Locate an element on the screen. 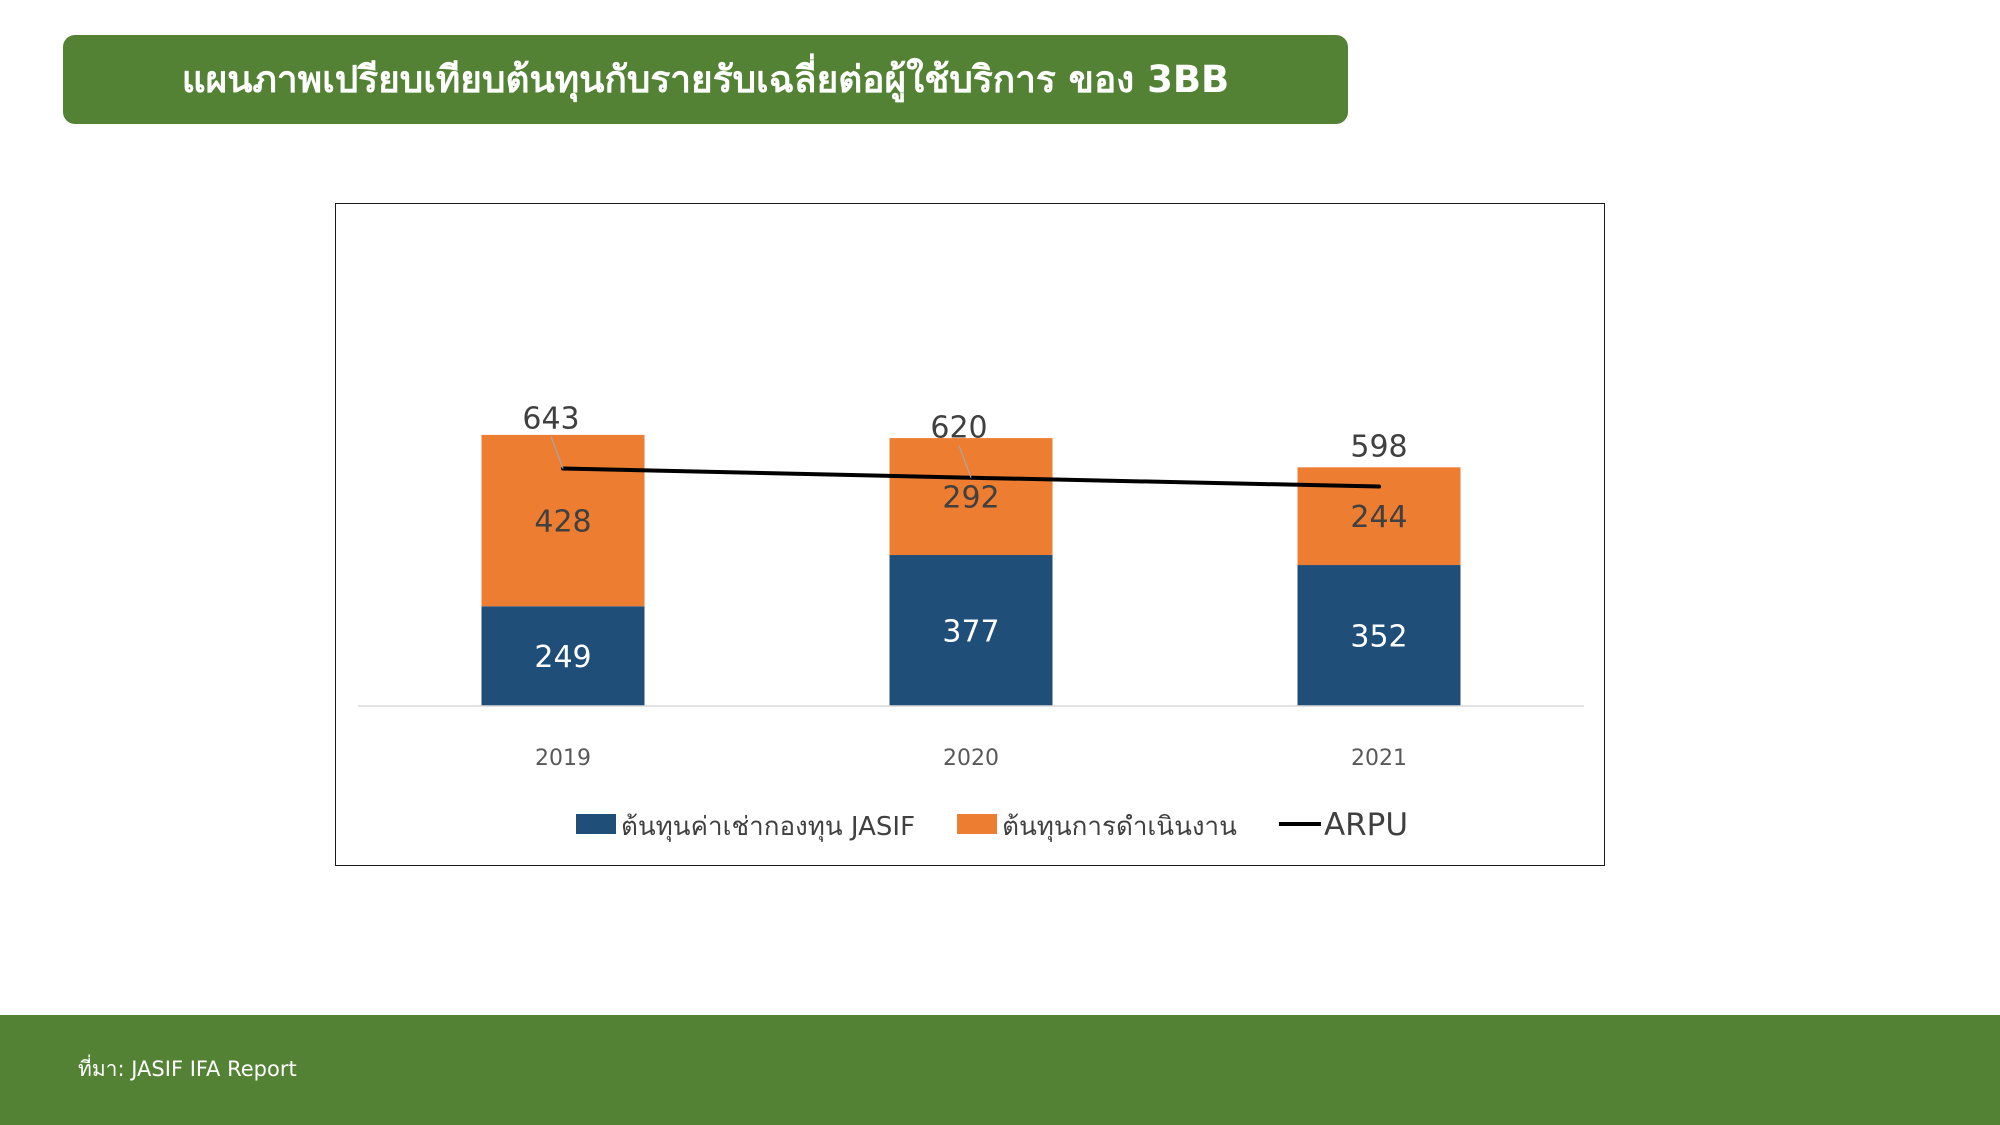  data-label-arpu-2020: 620 is located at coordinates (958, 428).